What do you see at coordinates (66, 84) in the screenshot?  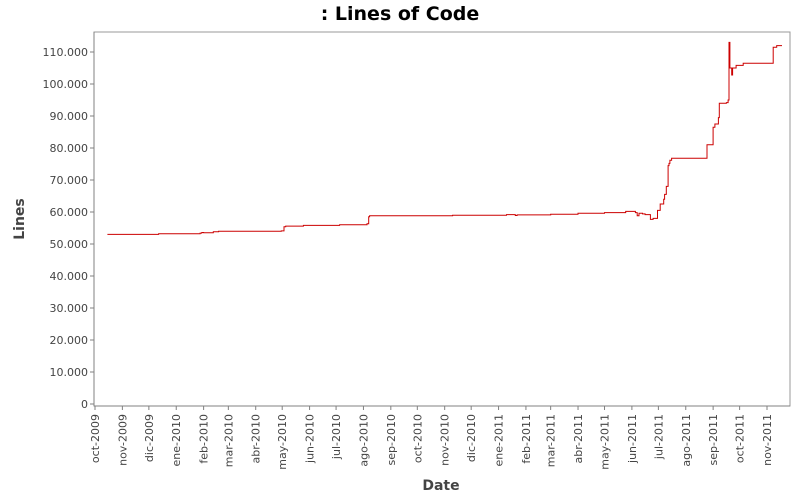 I see `y-tick-label: 100.000` at bounding box center [66, 84].